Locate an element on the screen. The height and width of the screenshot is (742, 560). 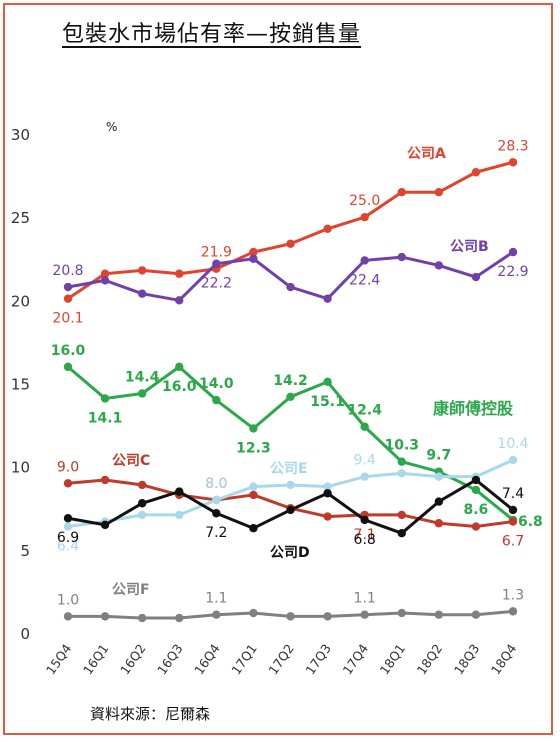
data-label: 22.9 is located at coordinates (512, 272).